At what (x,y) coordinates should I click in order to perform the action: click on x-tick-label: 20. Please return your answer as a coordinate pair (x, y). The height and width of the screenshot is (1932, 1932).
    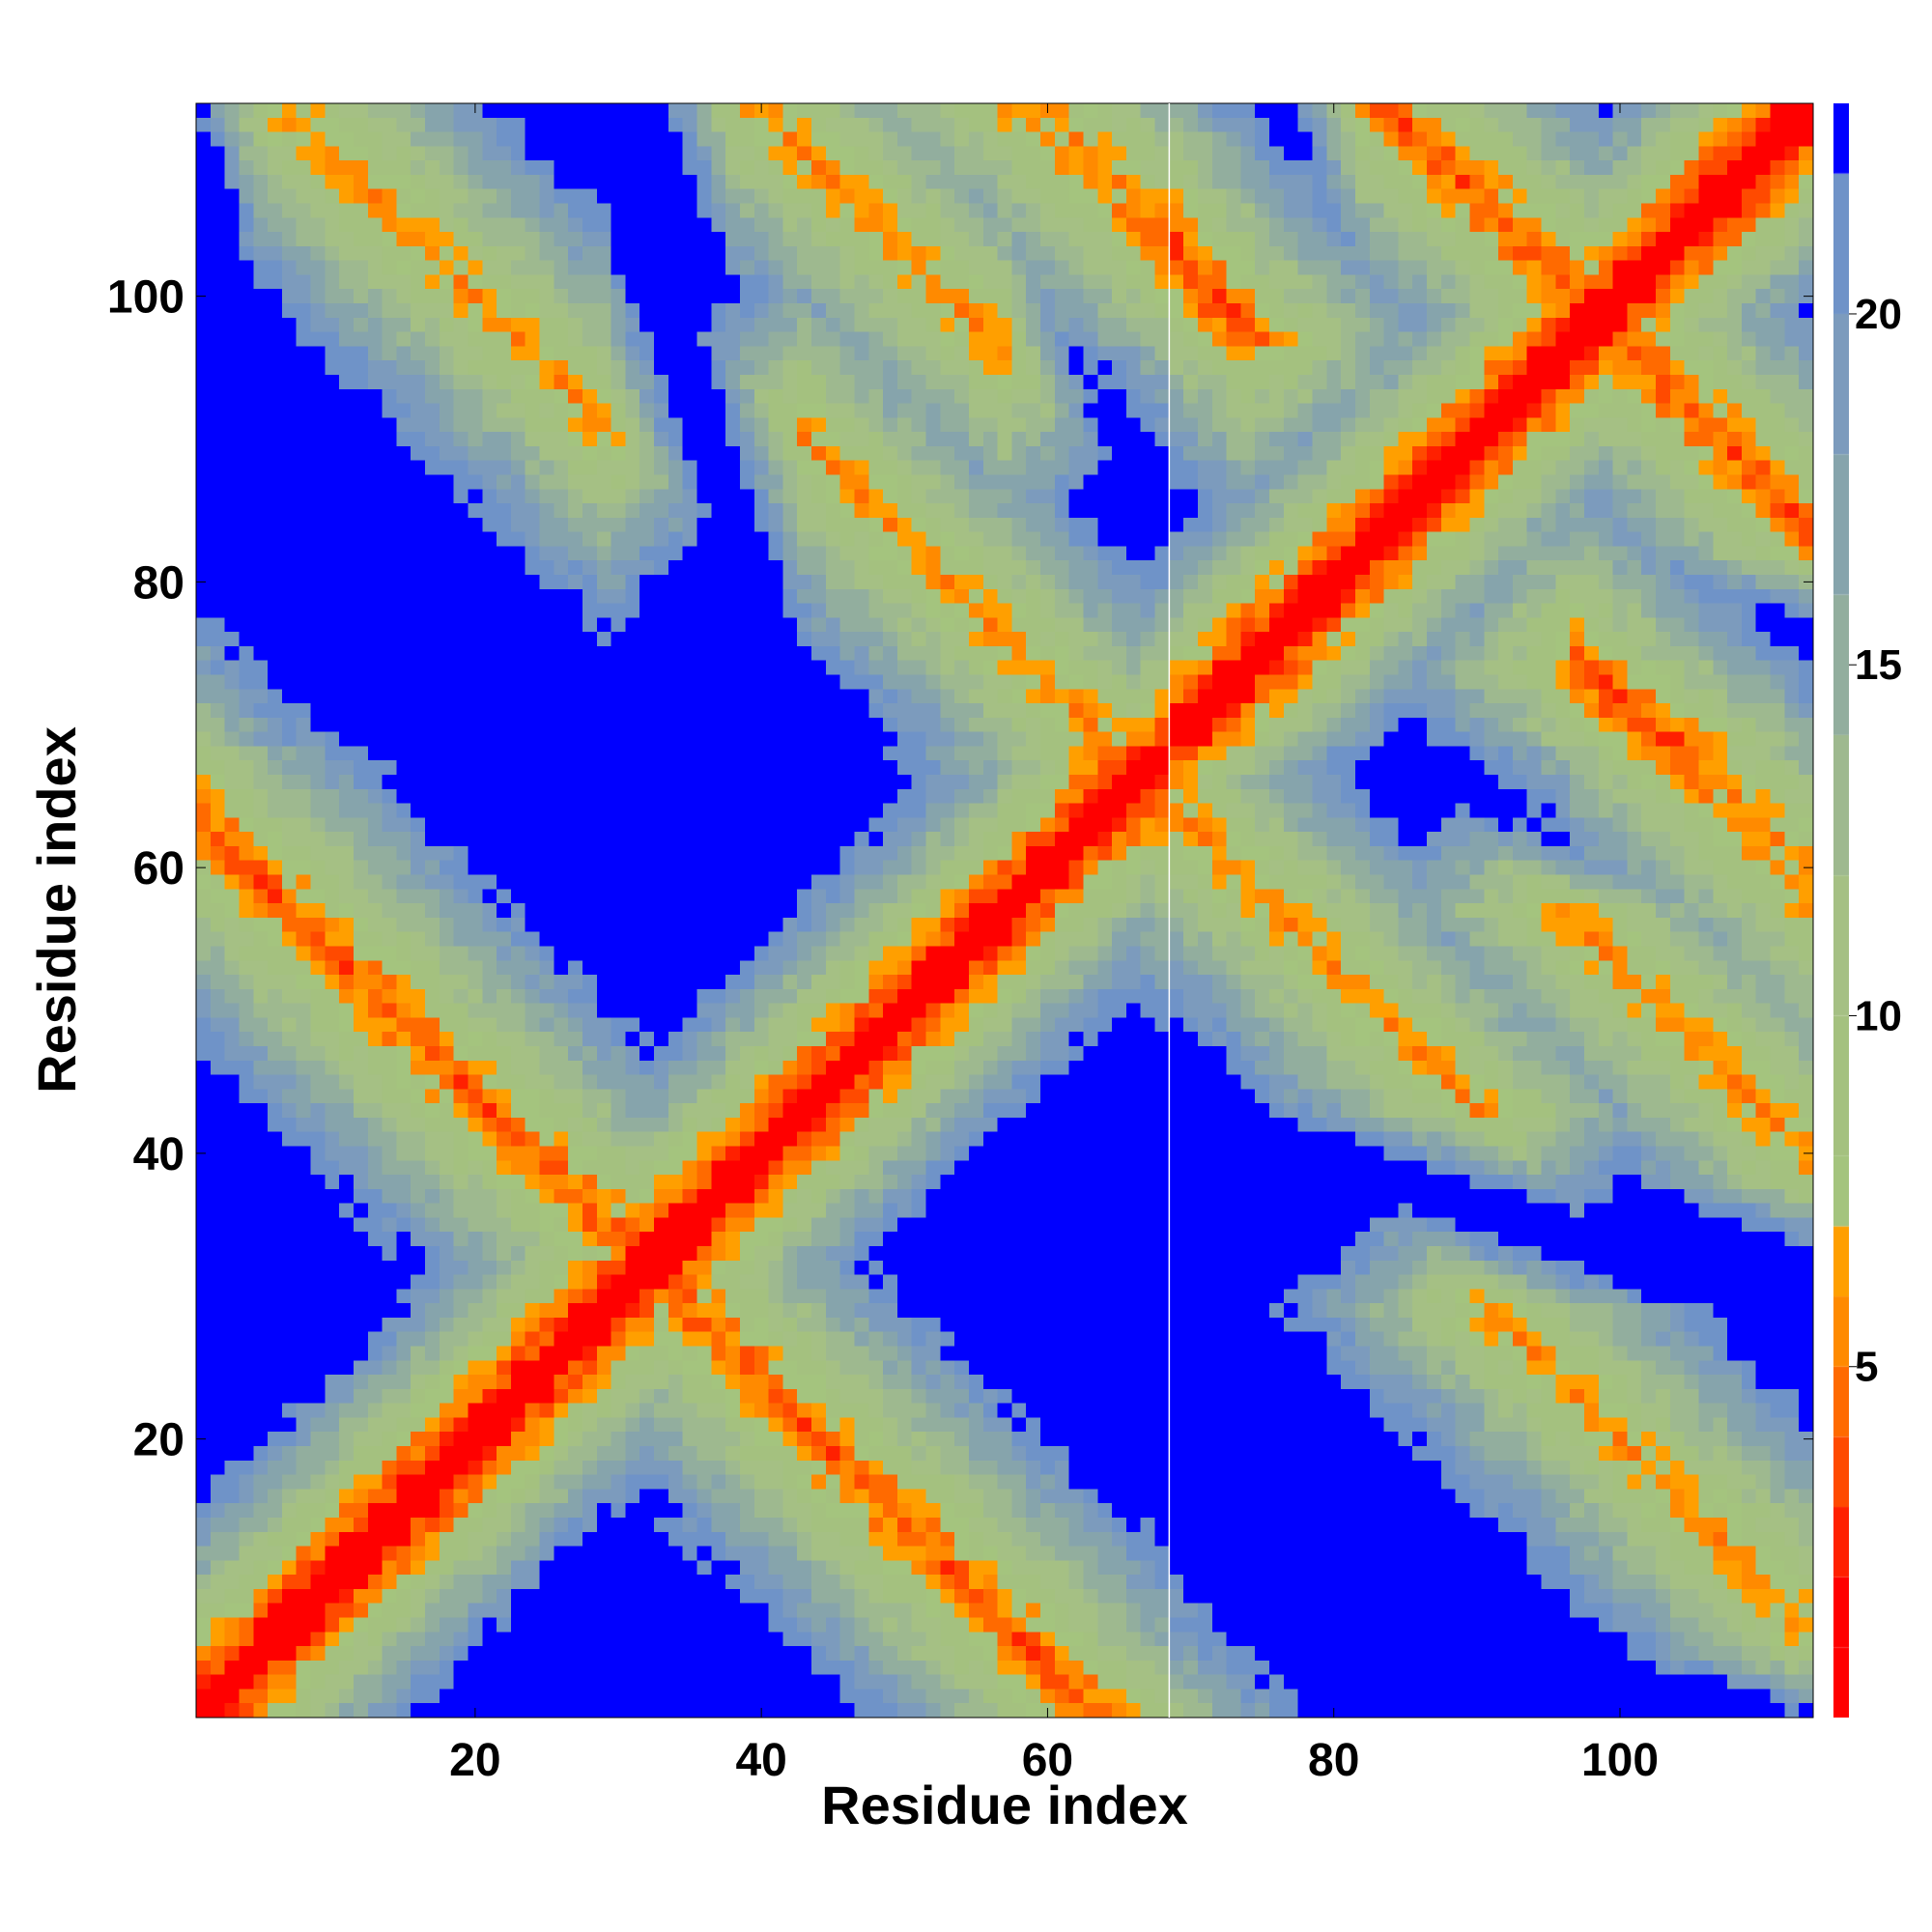
    Looking at the image, I should click on (474, 1760).